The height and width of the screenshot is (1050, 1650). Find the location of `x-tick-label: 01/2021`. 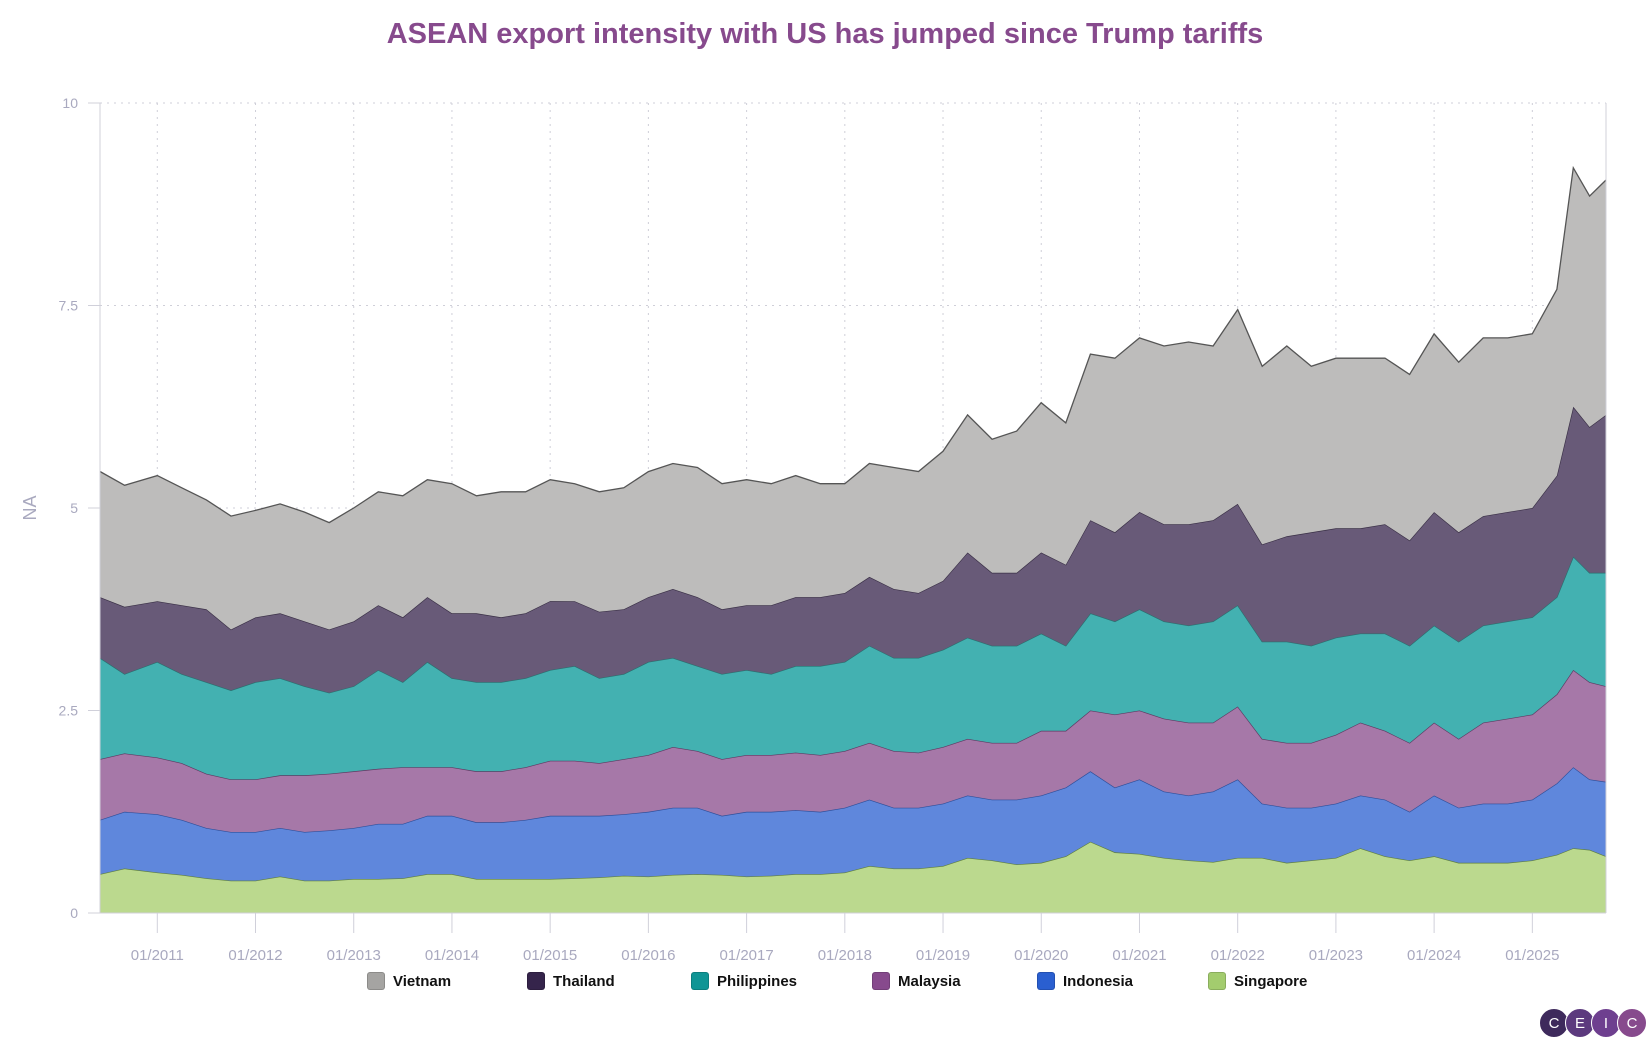

x-tick-label: 01/2021 is located at coordinates (1139, 955).